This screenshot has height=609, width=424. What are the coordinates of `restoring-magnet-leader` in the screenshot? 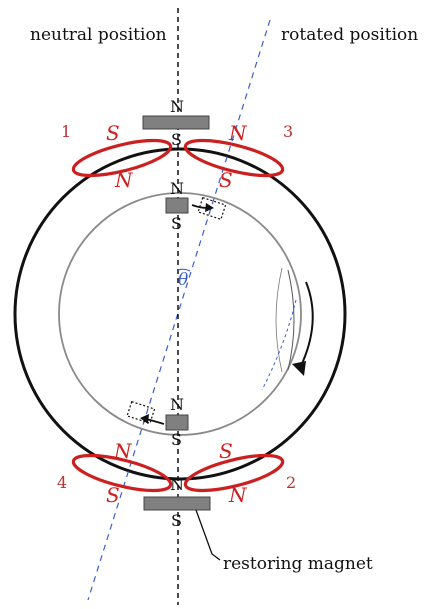 It's located at (208, 535).